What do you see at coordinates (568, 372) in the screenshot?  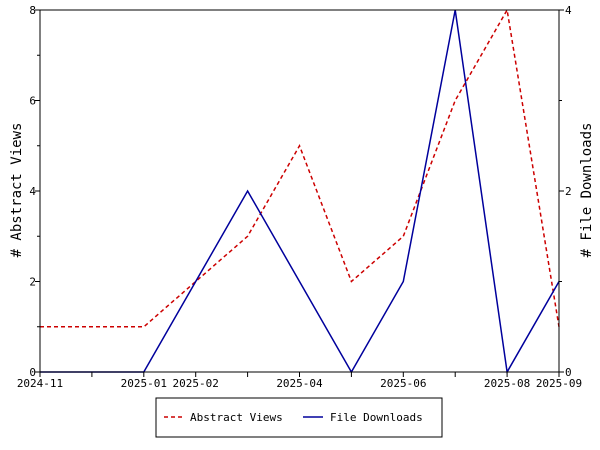 I see `y-tick-label-right-0: 0` at bounding box center [568, 372].